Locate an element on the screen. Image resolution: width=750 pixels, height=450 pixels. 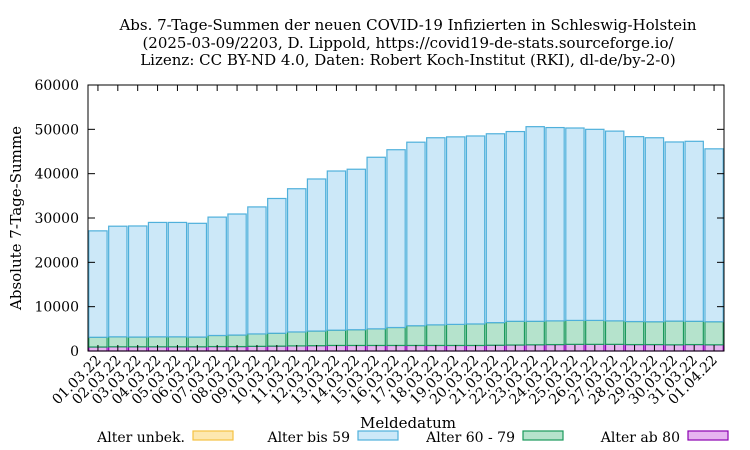
legend-label-alter-bis-59: Alter bis 59 is located at coordinates (308, 438).